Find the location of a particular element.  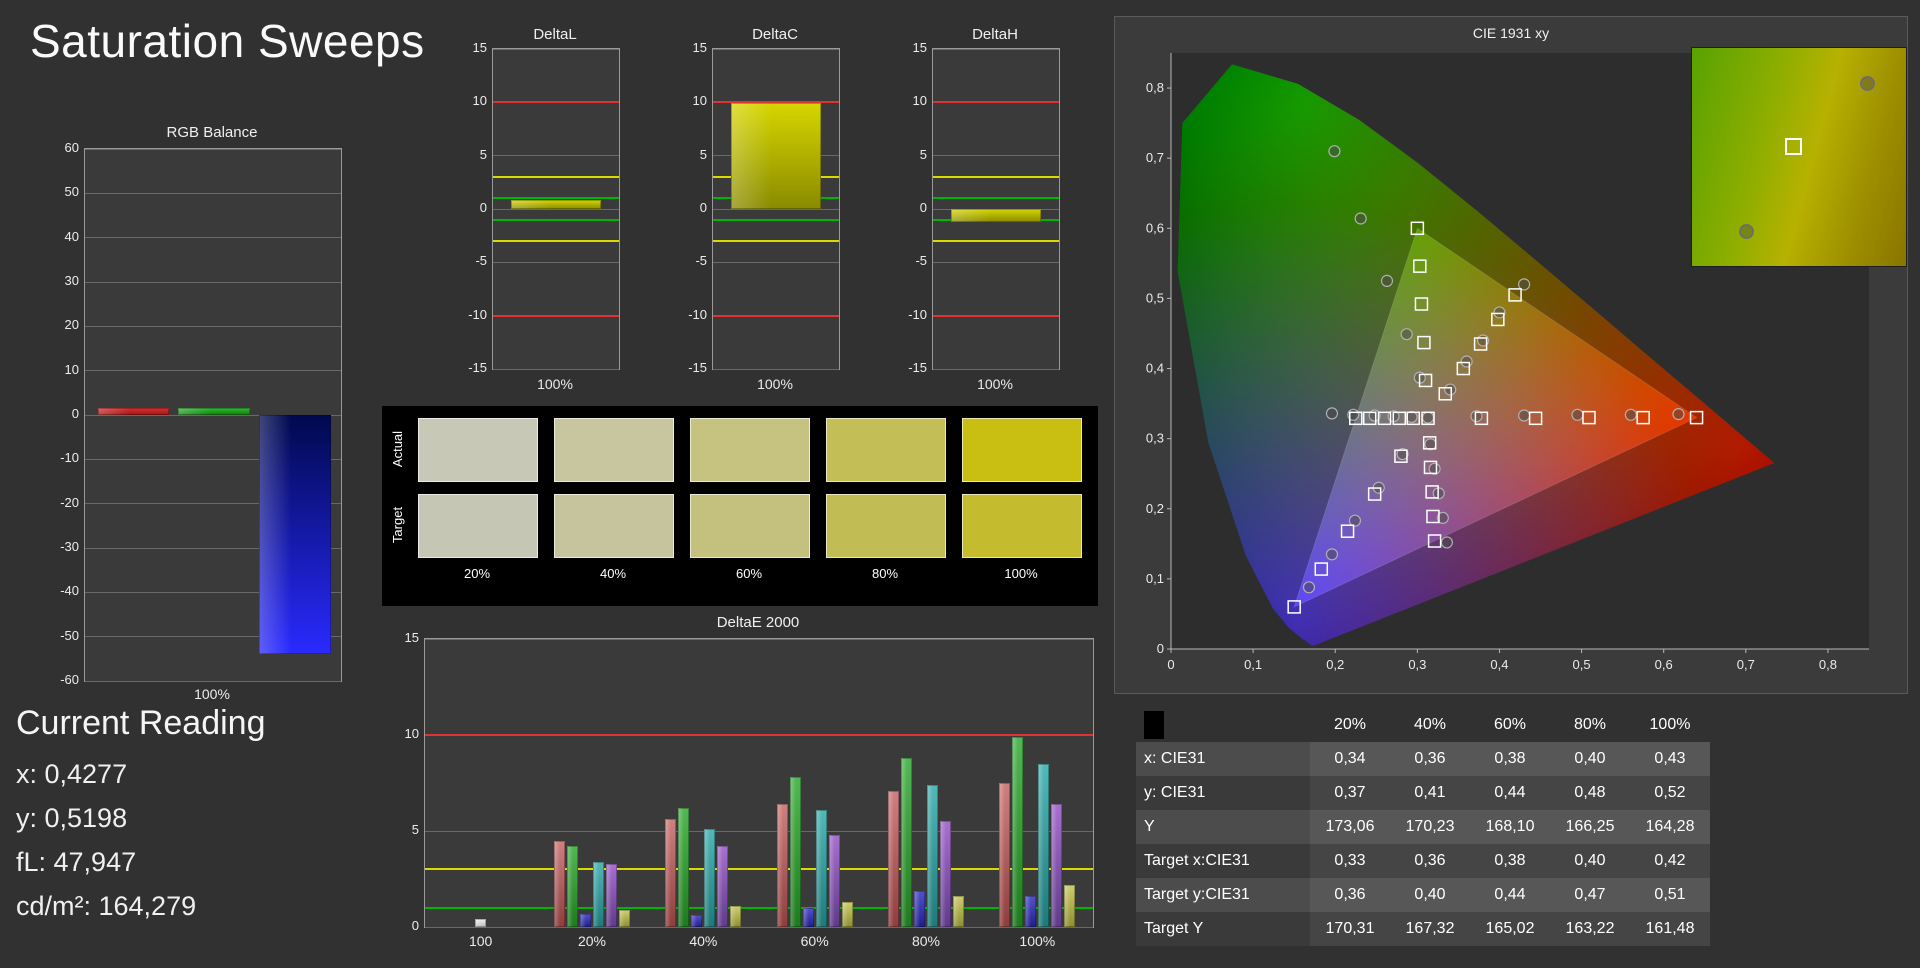

y-tick-label: 0,4 is located at coordinates (1155, 368).